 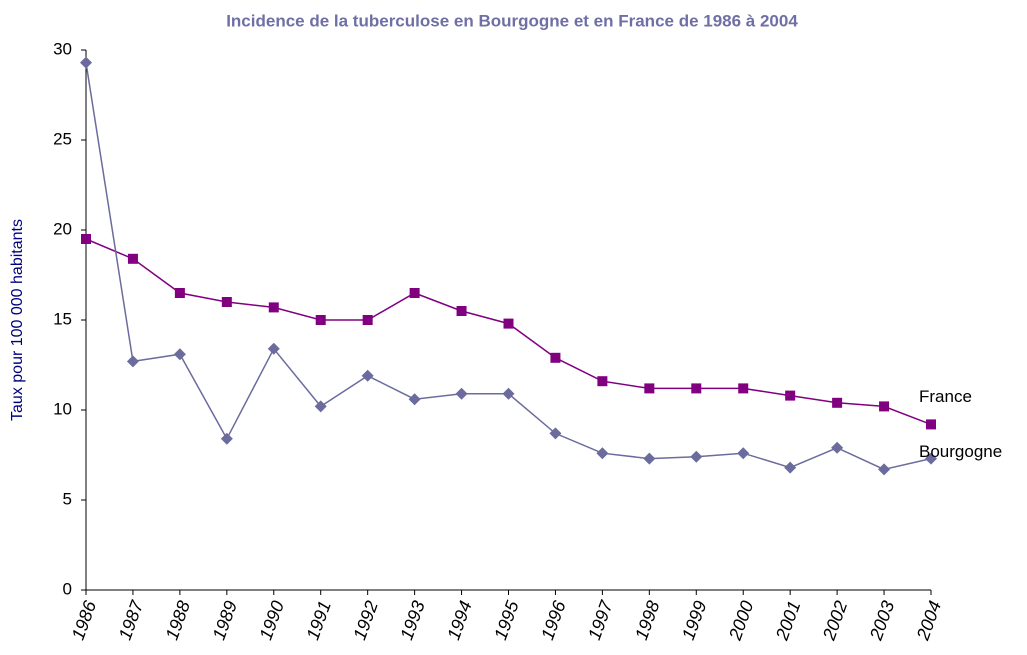 What do you see at coordinates (178, 620) in the screenshot?
I see `x-tick-label: 1988` at bounding box center [178, 620].